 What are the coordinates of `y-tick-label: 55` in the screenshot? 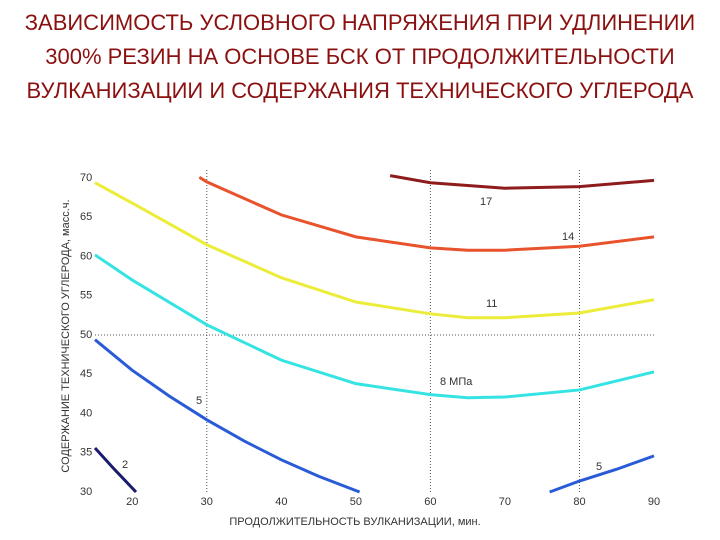 It's located at (86, 296).